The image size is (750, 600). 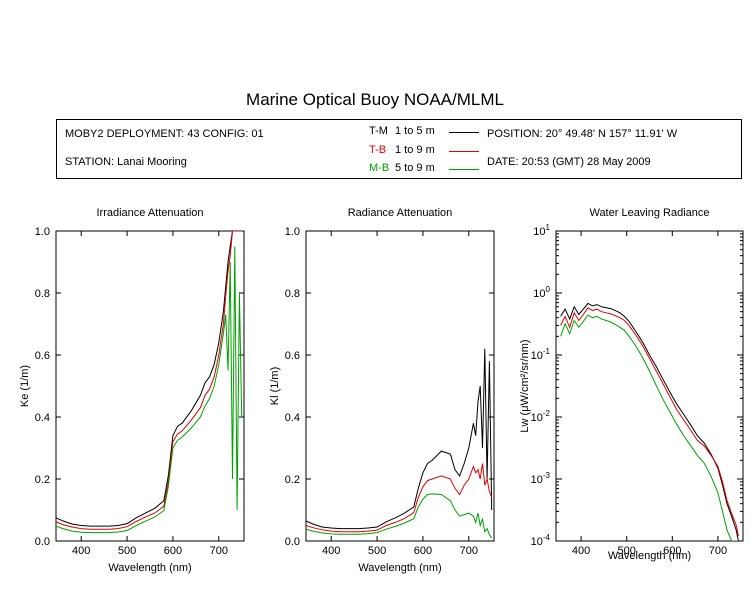 I want to click on legend-label: T-M, so click(x=378, y=131).